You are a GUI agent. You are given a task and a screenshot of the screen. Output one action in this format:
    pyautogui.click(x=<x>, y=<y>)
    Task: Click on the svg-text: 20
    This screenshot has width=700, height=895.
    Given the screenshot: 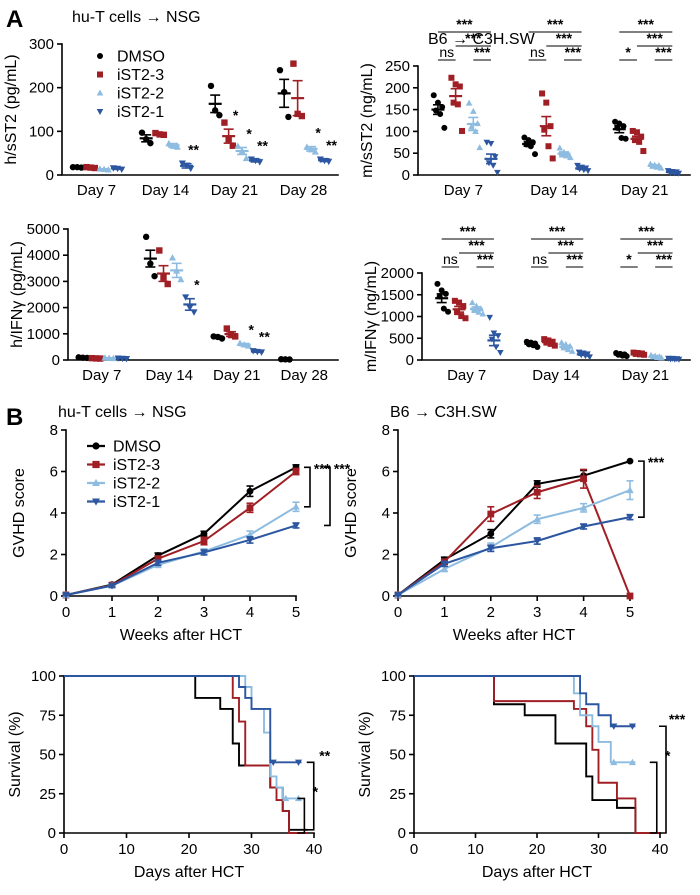 What is the action you would take?
    pyautogui.click(x=537, y=849)
    